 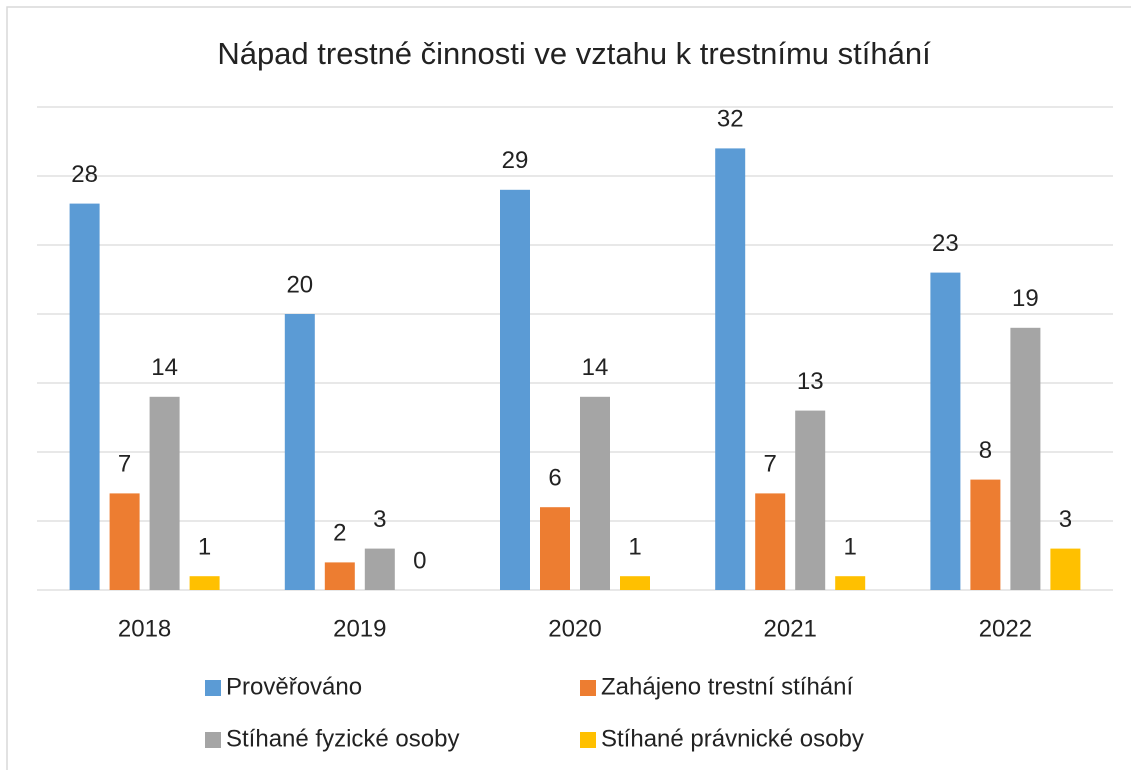 I want to click on data-label: 28, so click(x=84, y=174).